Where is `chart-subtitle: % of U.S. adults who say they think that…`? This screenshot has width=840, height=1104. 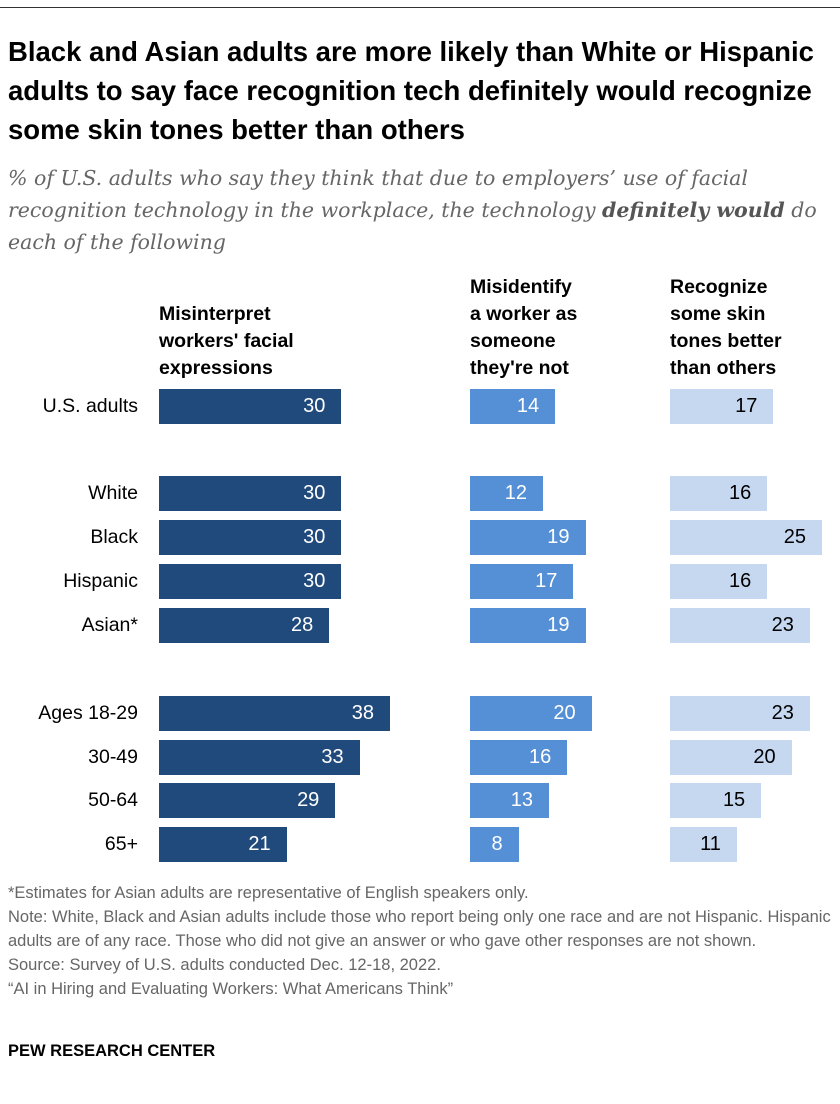 chart-subtitle: % of U.S. adults who say they think that… is located at coordinates (423, 210).